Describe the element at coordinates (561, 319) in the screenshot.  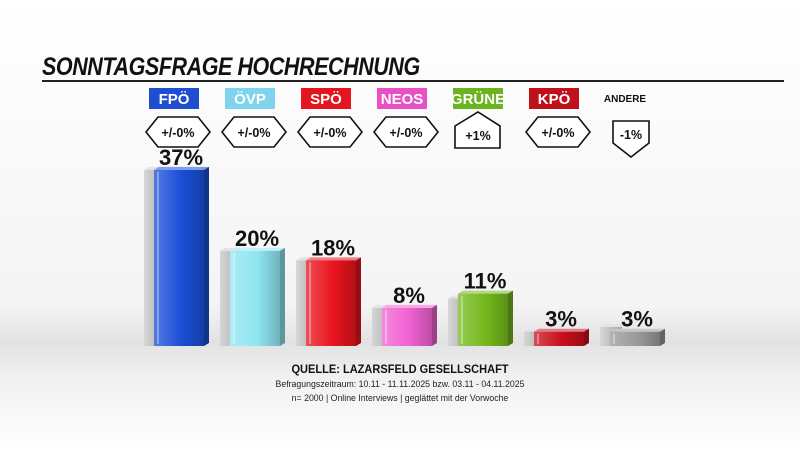
I see `value-label-5: 3%` at that location.